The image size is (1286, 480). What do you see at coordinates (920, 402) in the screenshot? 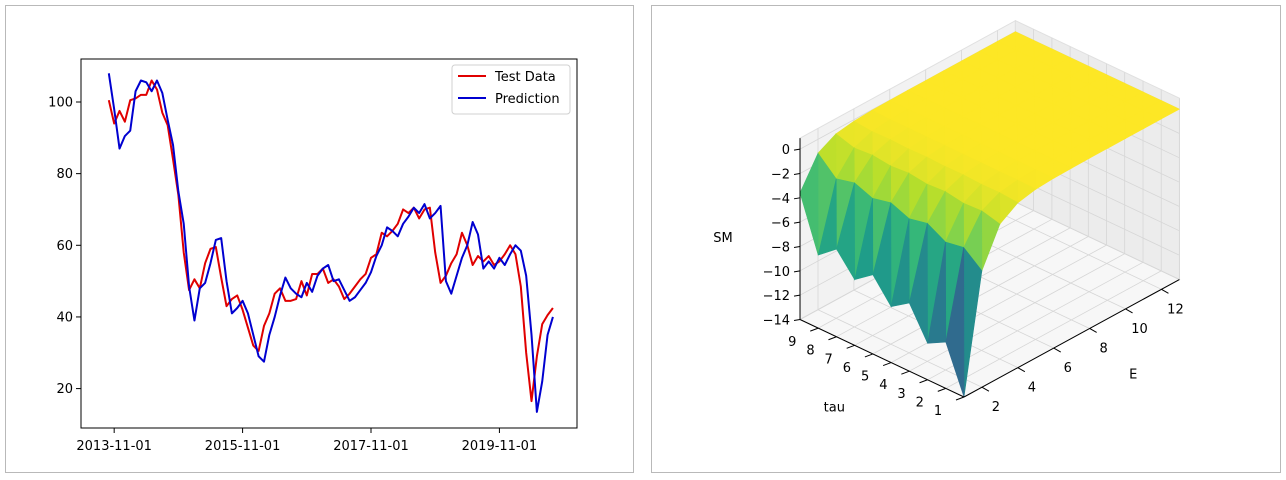
I see `tau-tick-label: 2` at bounding box center [920, 402].